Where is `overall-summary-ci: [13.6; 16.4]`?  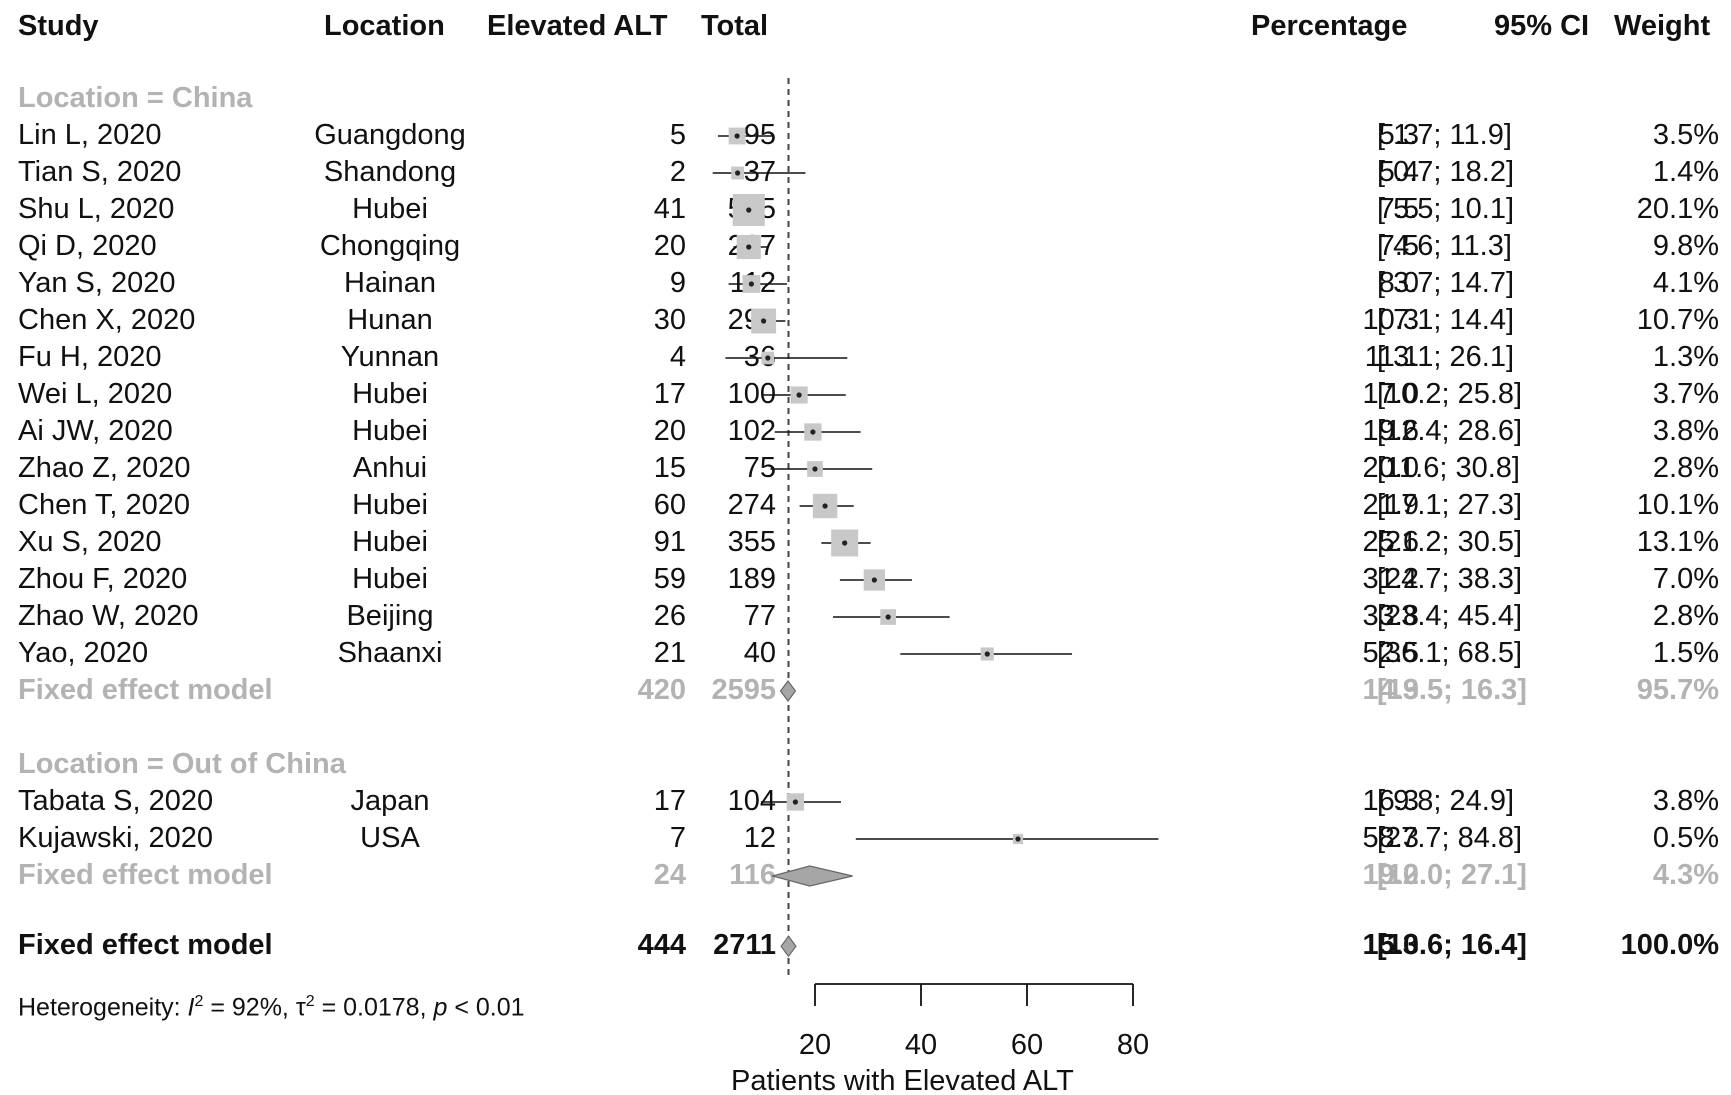 overall-summary-ci: [13.6; 16.4] is located at coordinates (1452, 945).